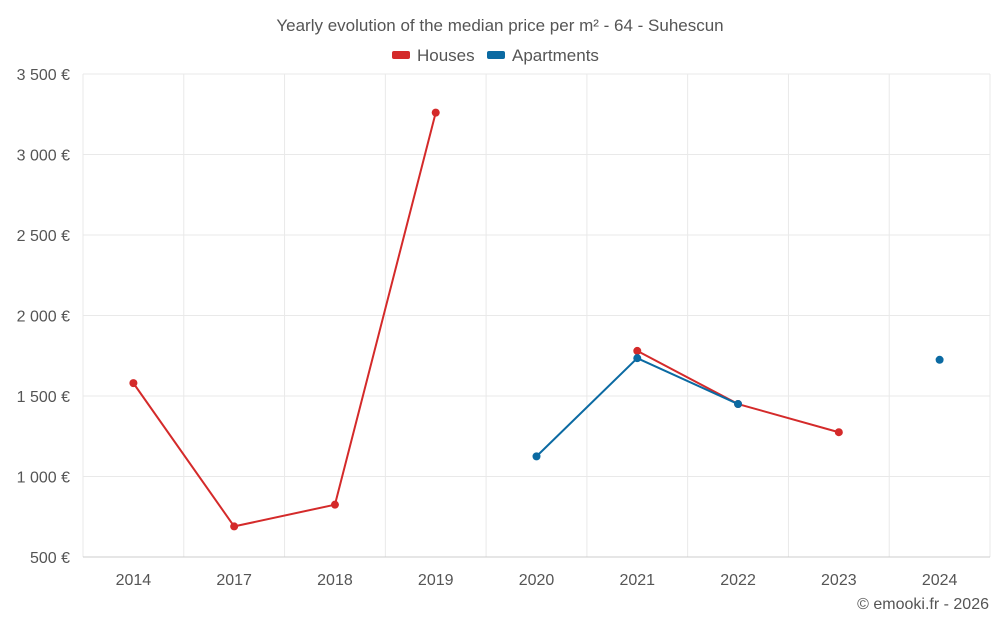  Describe the element at coordinates (43, 156) in the screenshot. I see `y-tick-label: 3 000 €` at that location.